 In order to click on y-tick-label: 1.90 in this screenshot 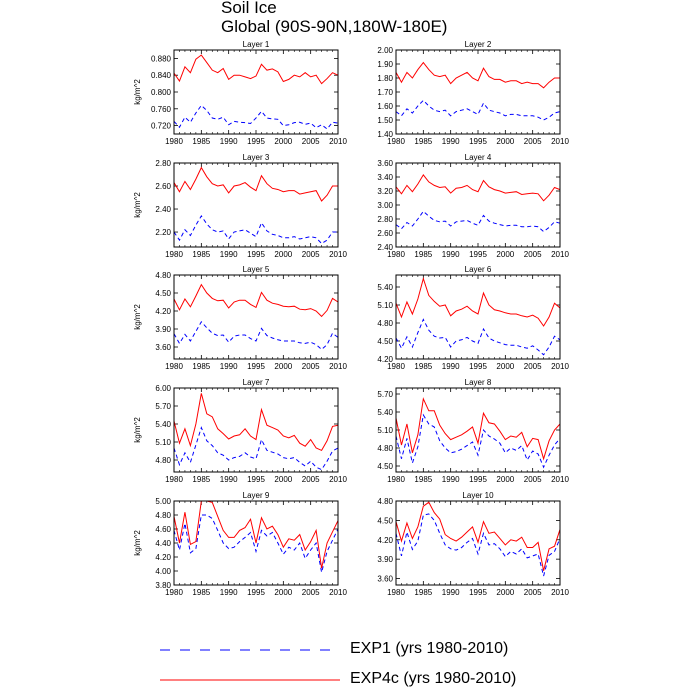, I will do `click(385, 64)`.